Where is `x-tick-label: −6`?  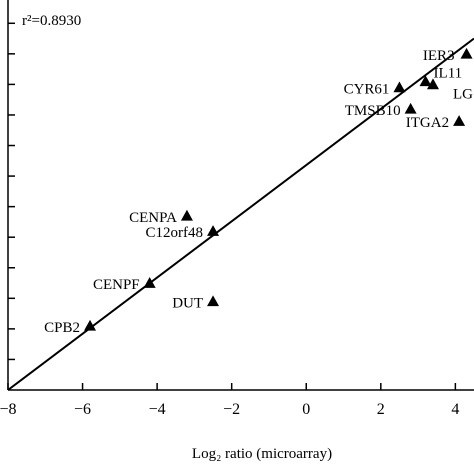 x-tick-label: −6 is located at coordinates (82, 409).